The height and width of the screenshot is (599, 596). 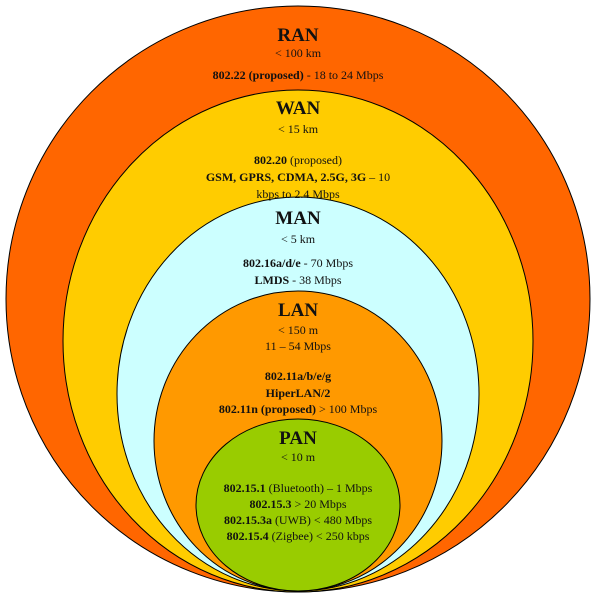 I want to click on lan-80211n-name: 802.11n (proposed), so click(x=267, y=409).